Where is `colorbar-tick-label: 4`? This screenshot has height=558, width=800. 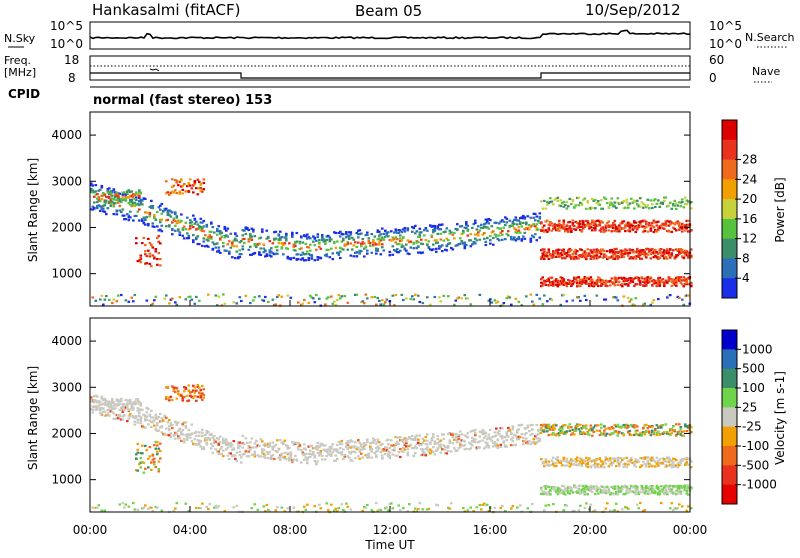 colorbar-tick-label: 4 is located at coordinates (746, 278).